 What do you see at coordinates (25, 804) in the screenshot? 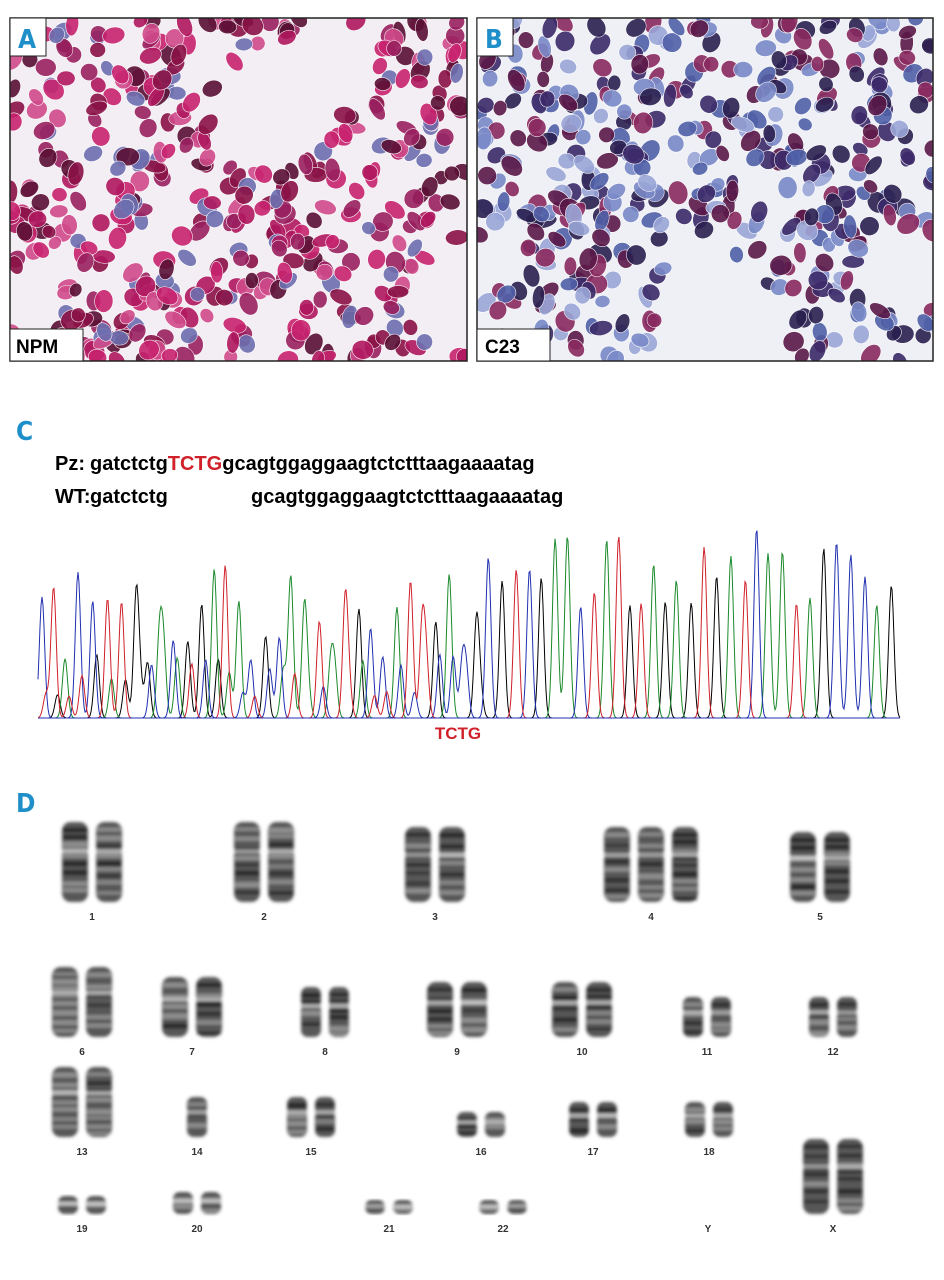
I see `panel-label: D` at bounding box center [25, 804].